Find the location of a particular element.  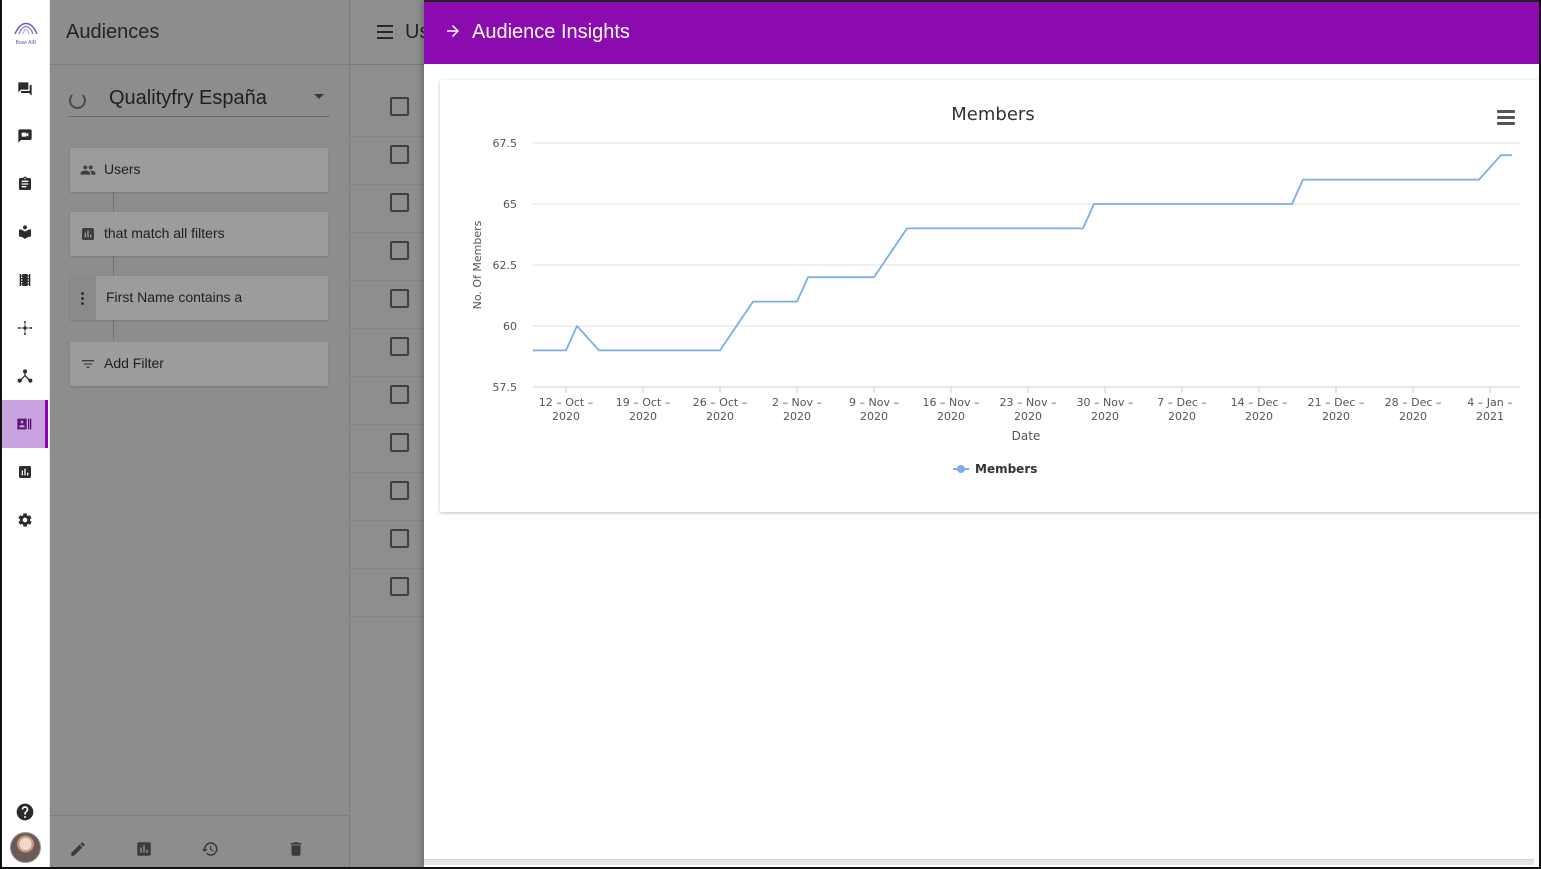

list-title: Us is located at coordinates (417, 32).